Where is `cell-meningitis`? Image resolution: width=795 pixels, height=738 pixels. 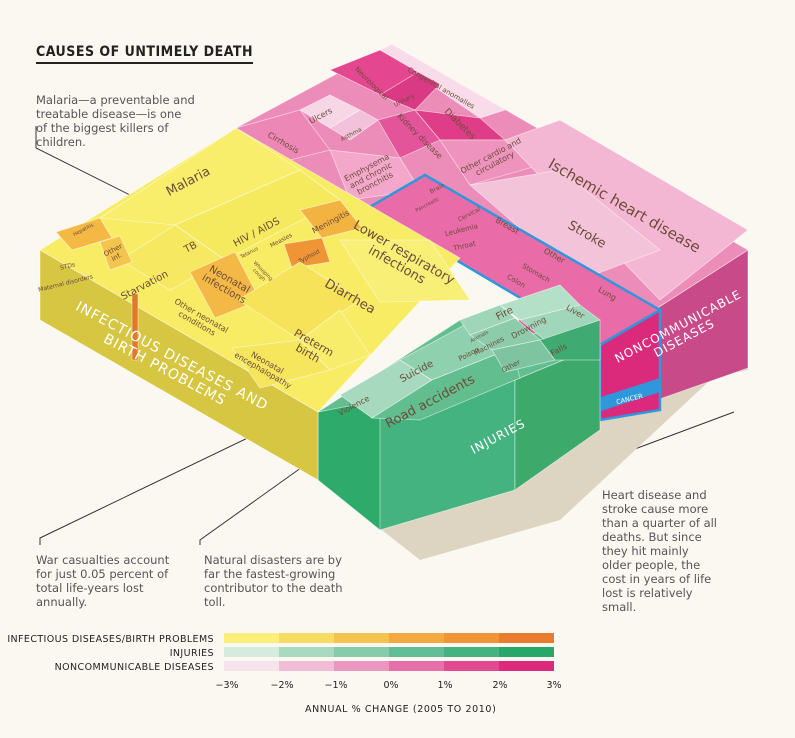 cell-meningitis is located at coordinates (331, 219).